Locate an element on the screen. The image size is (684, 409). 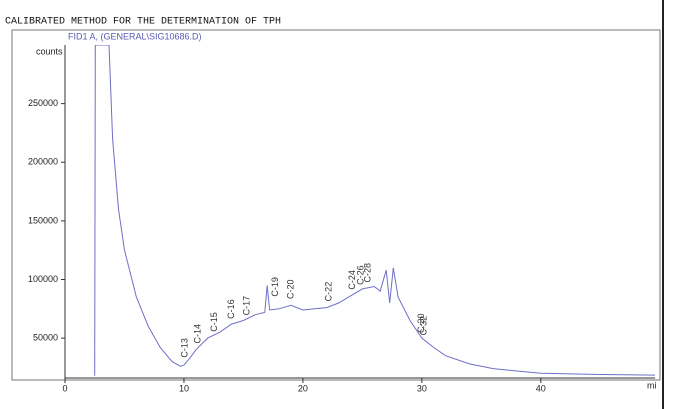
peak-label: C-24 is located at coordinates (352, 280).